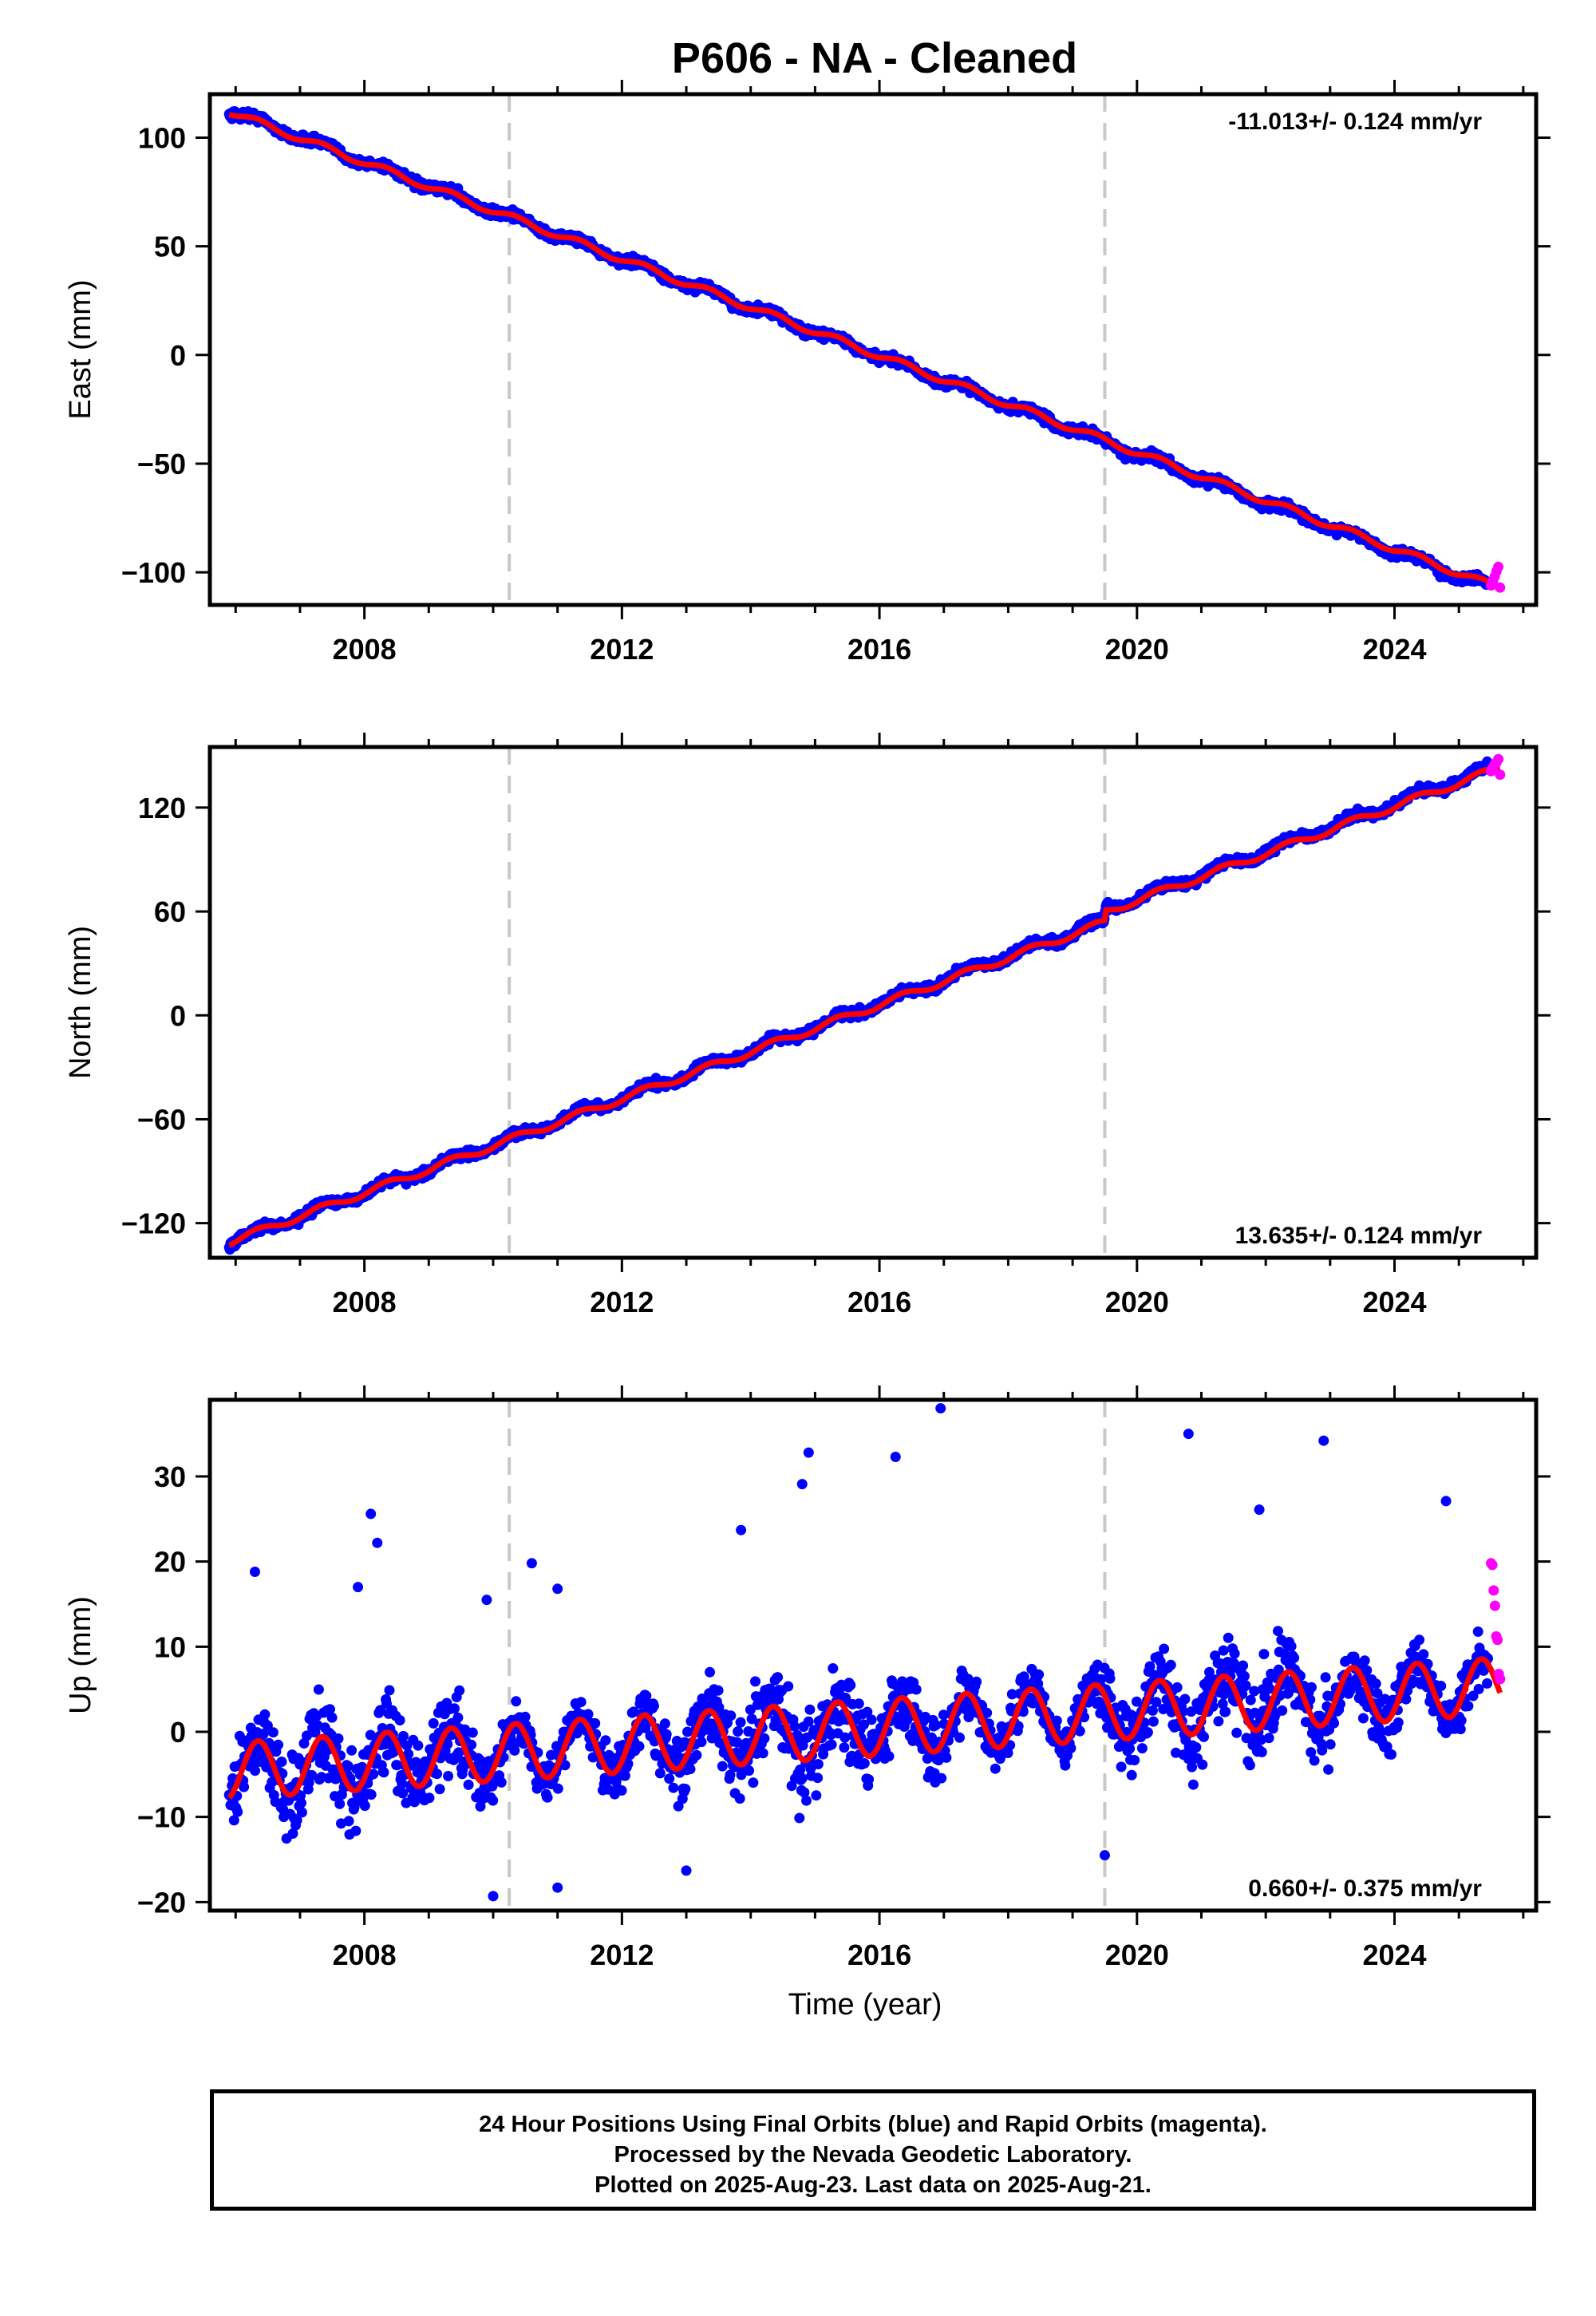  What do you see at coordinates (153, 572) in the screenshot?
I see `east-y-tick-label: −100` at bounding box center [153, 572].